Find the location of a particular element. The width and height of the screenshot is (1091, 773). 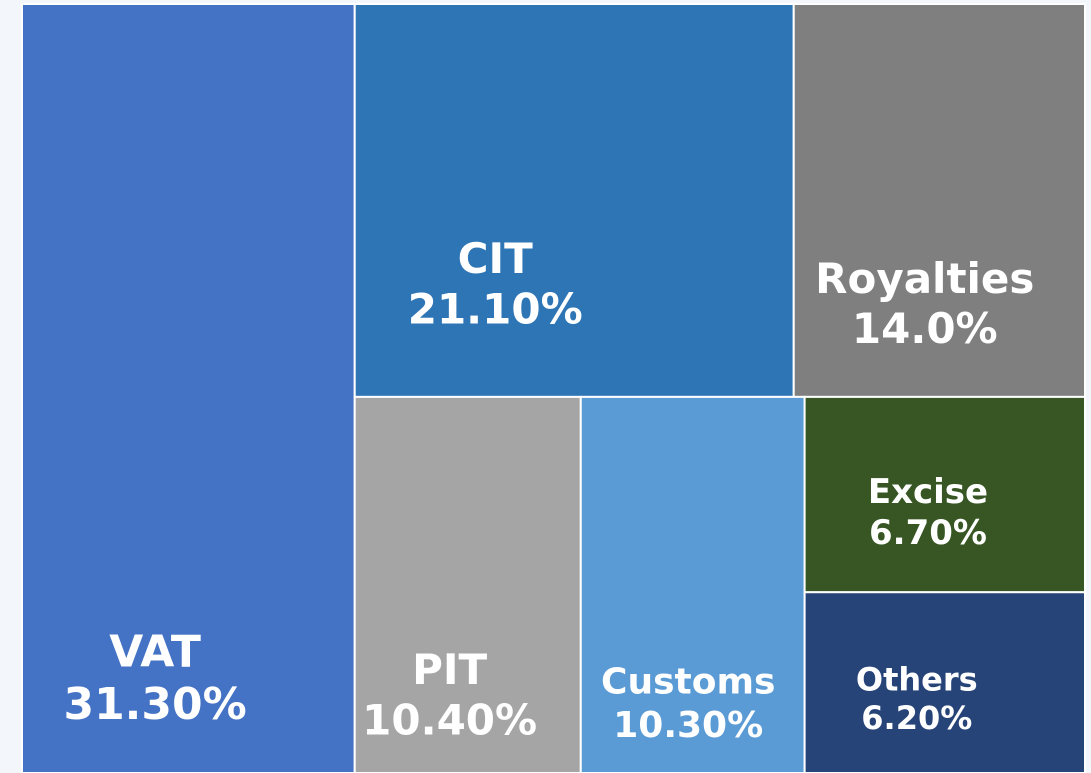

tile-label: PIT is located at coordinates (449, 669).